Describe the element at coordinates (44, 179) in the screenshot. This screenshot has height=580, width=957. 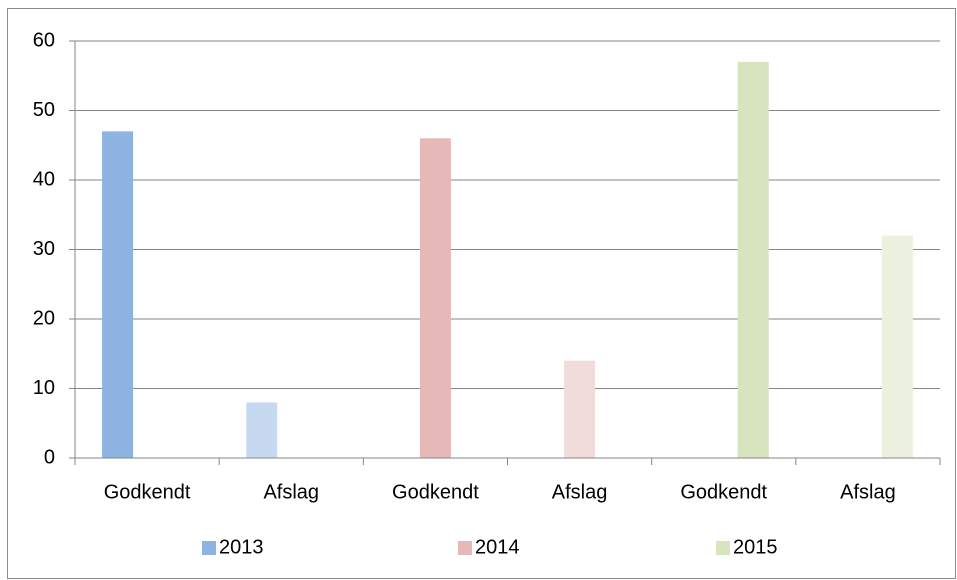
I see `y-tick-label: 40` at that location.